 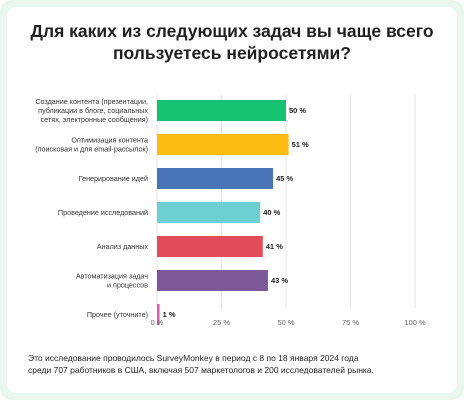 I want to click on category-label-line: Генерирование идей, so click(x=113, y=178).